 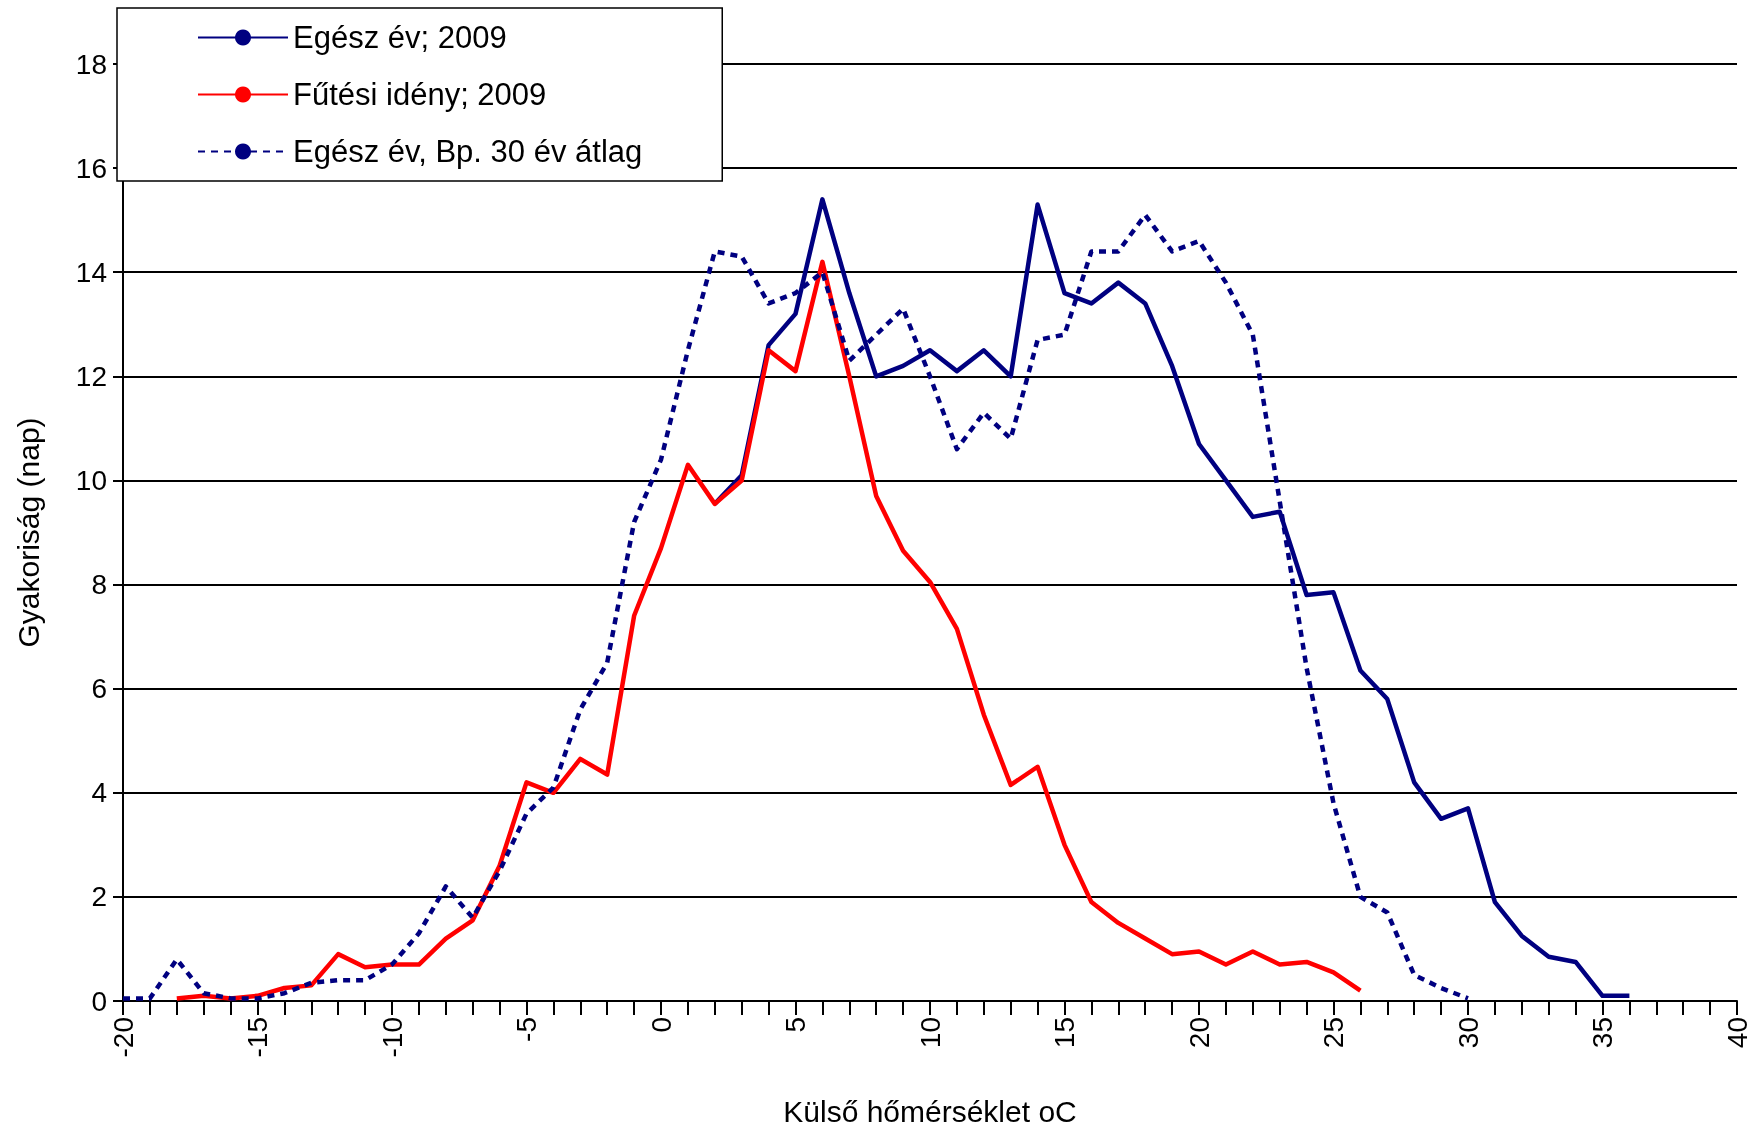 What do you see at coordinates (99, 585) in the screenshot?
I see `y-tick-label: 8` at bounding box center [99, 585].